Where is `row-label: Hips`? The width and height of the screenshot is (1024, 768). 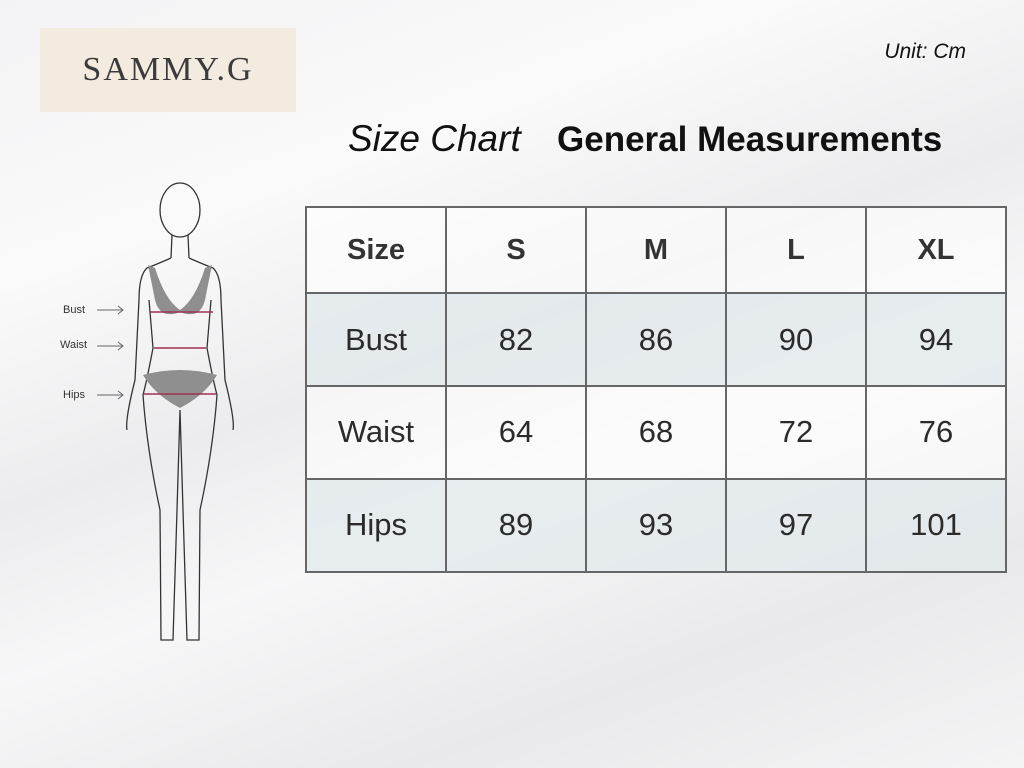
row-label: Hips is located at coordinates (376, 525).